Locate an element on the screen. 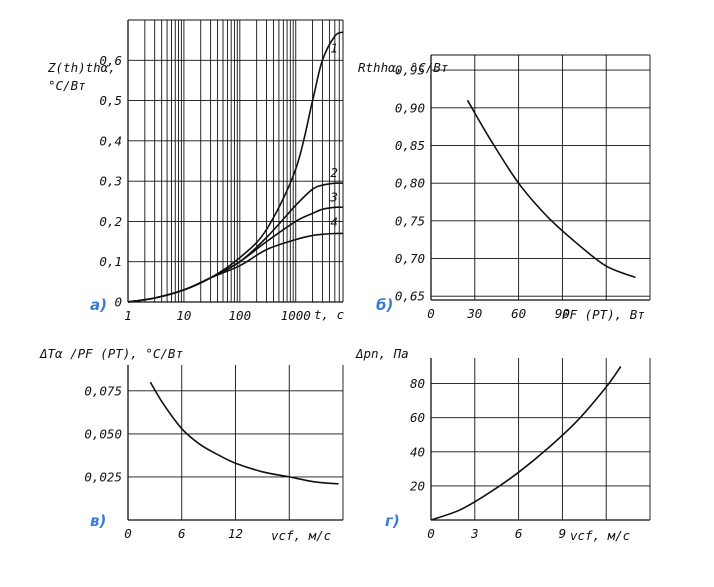  x-tick-label: 100 is located at coordinates (240, 315).